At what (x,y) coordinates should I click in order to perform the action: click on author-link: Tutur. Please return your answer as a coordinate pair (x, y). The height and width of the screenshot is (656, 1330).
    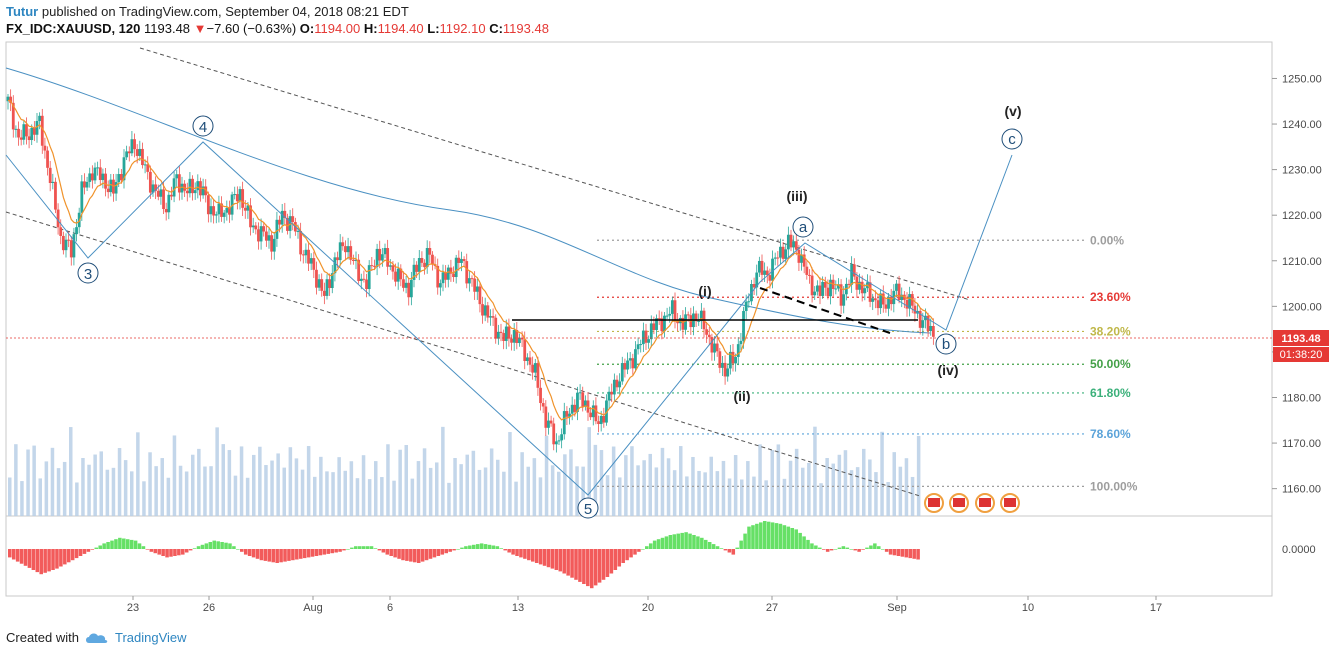
    Looking at the image, I should click on (22, 11).